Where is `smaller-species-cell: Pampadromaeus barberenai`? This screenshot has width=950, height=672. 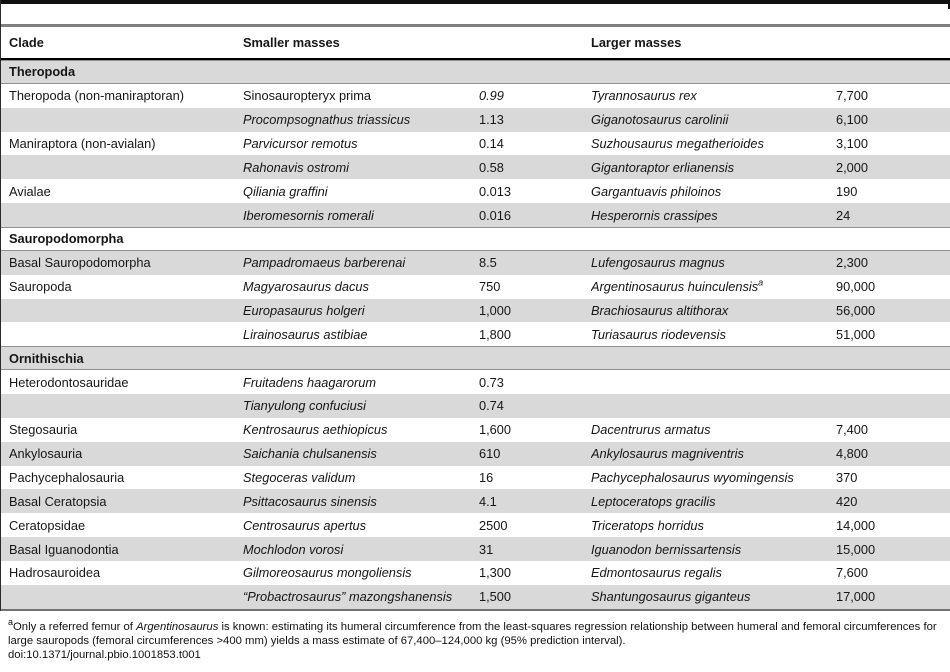
smaller-species-cell: Pampadromaeus barberenai is located at coordinates (324, 263).